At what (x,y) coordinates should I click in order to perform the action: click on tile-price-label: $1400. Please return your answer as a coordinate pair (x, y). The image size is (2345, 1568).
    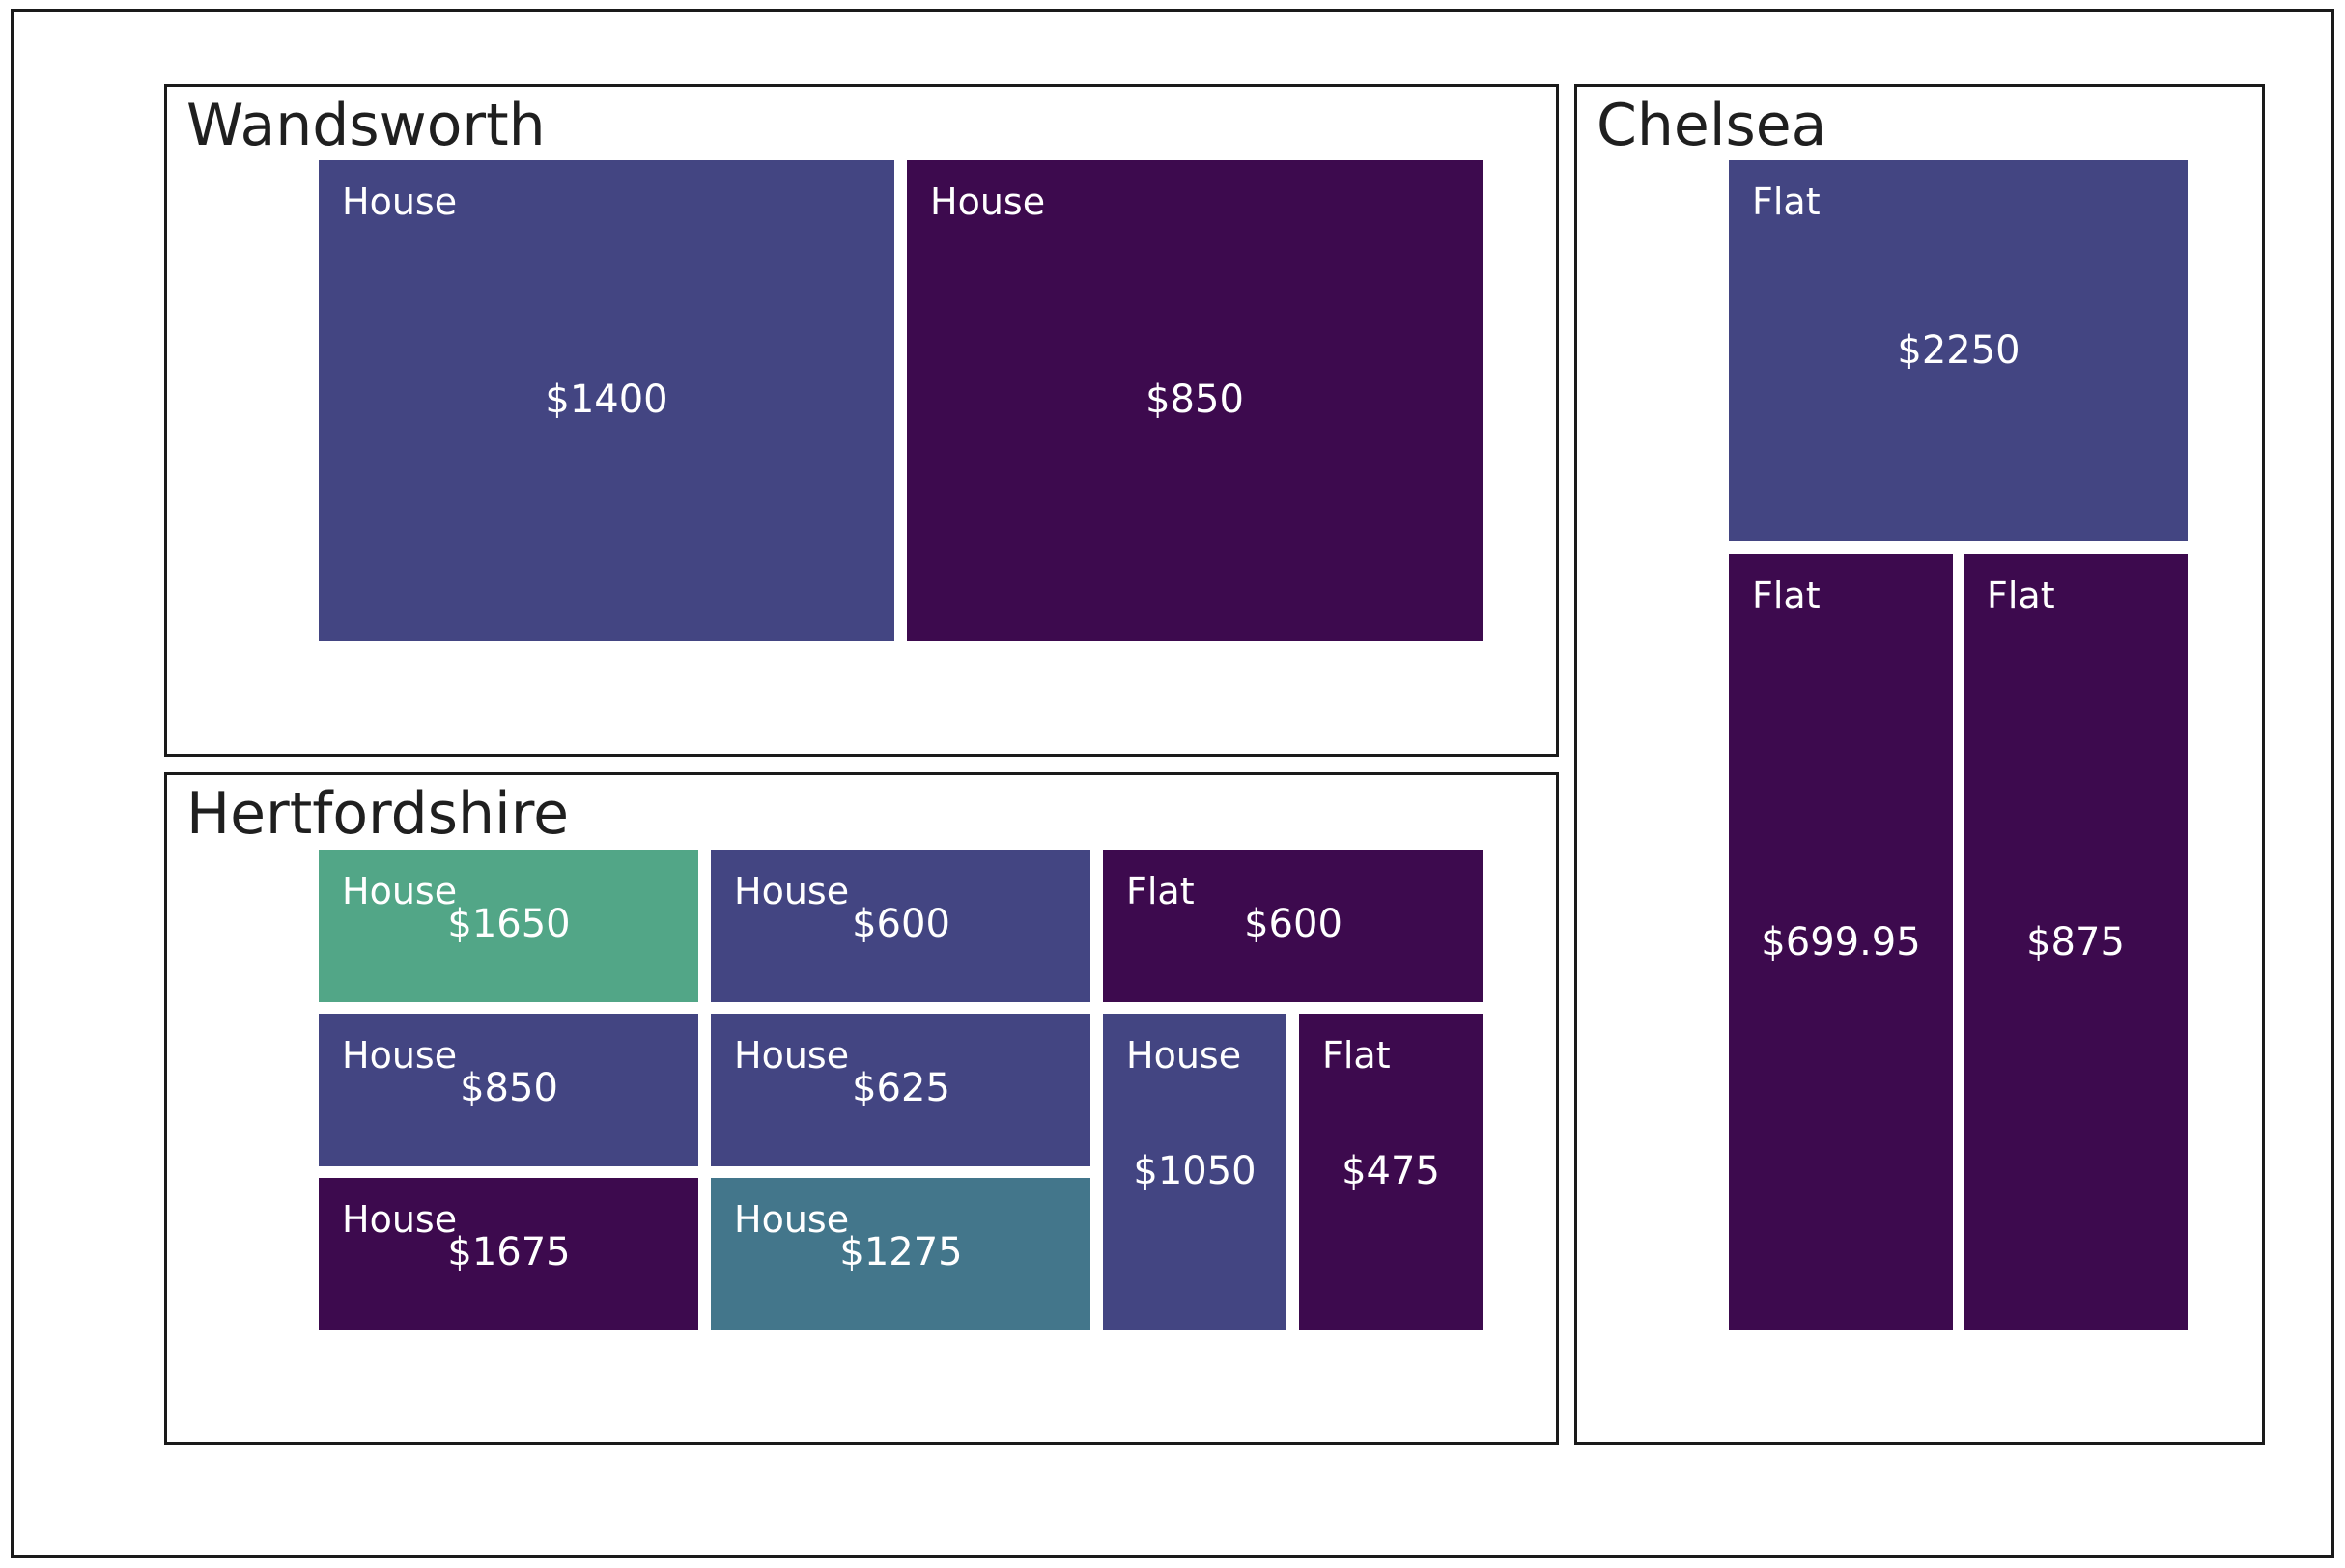
    Looking at the image, I should click on (606, 400).